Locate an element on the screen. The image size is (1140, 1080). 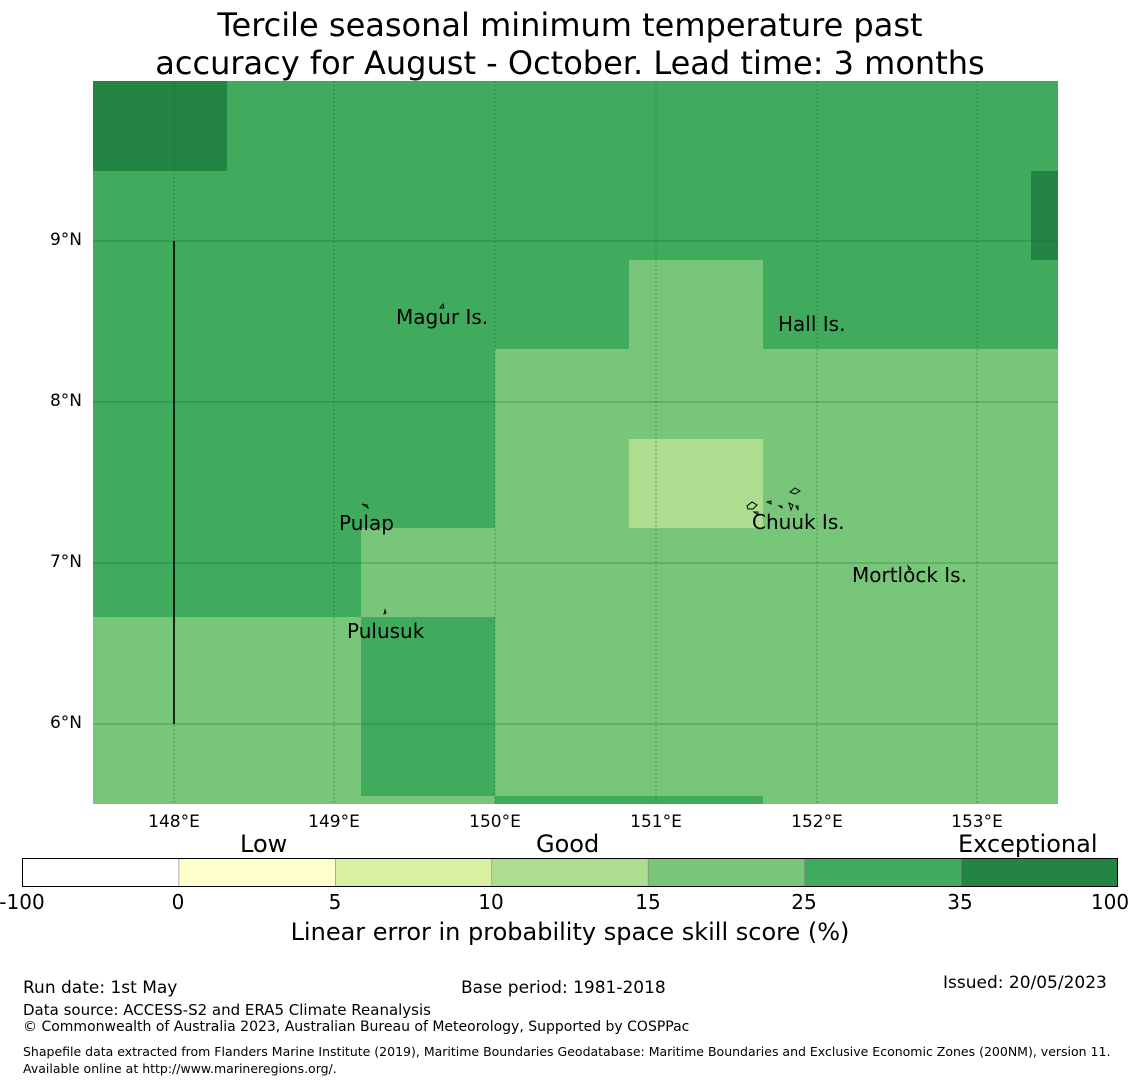
colorbar-tick: 0 is located at coordinates (178, 902).